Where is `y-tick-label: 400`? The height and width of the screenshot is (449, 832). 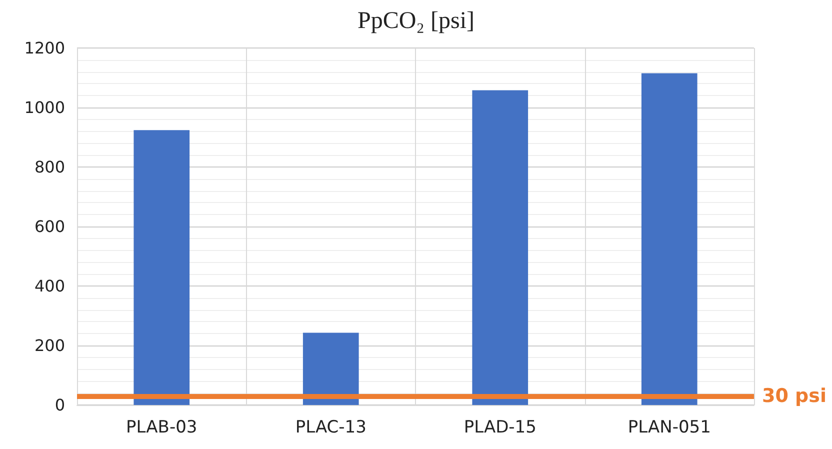 y-tick-label: 400 is located at coordinates (49, 286).